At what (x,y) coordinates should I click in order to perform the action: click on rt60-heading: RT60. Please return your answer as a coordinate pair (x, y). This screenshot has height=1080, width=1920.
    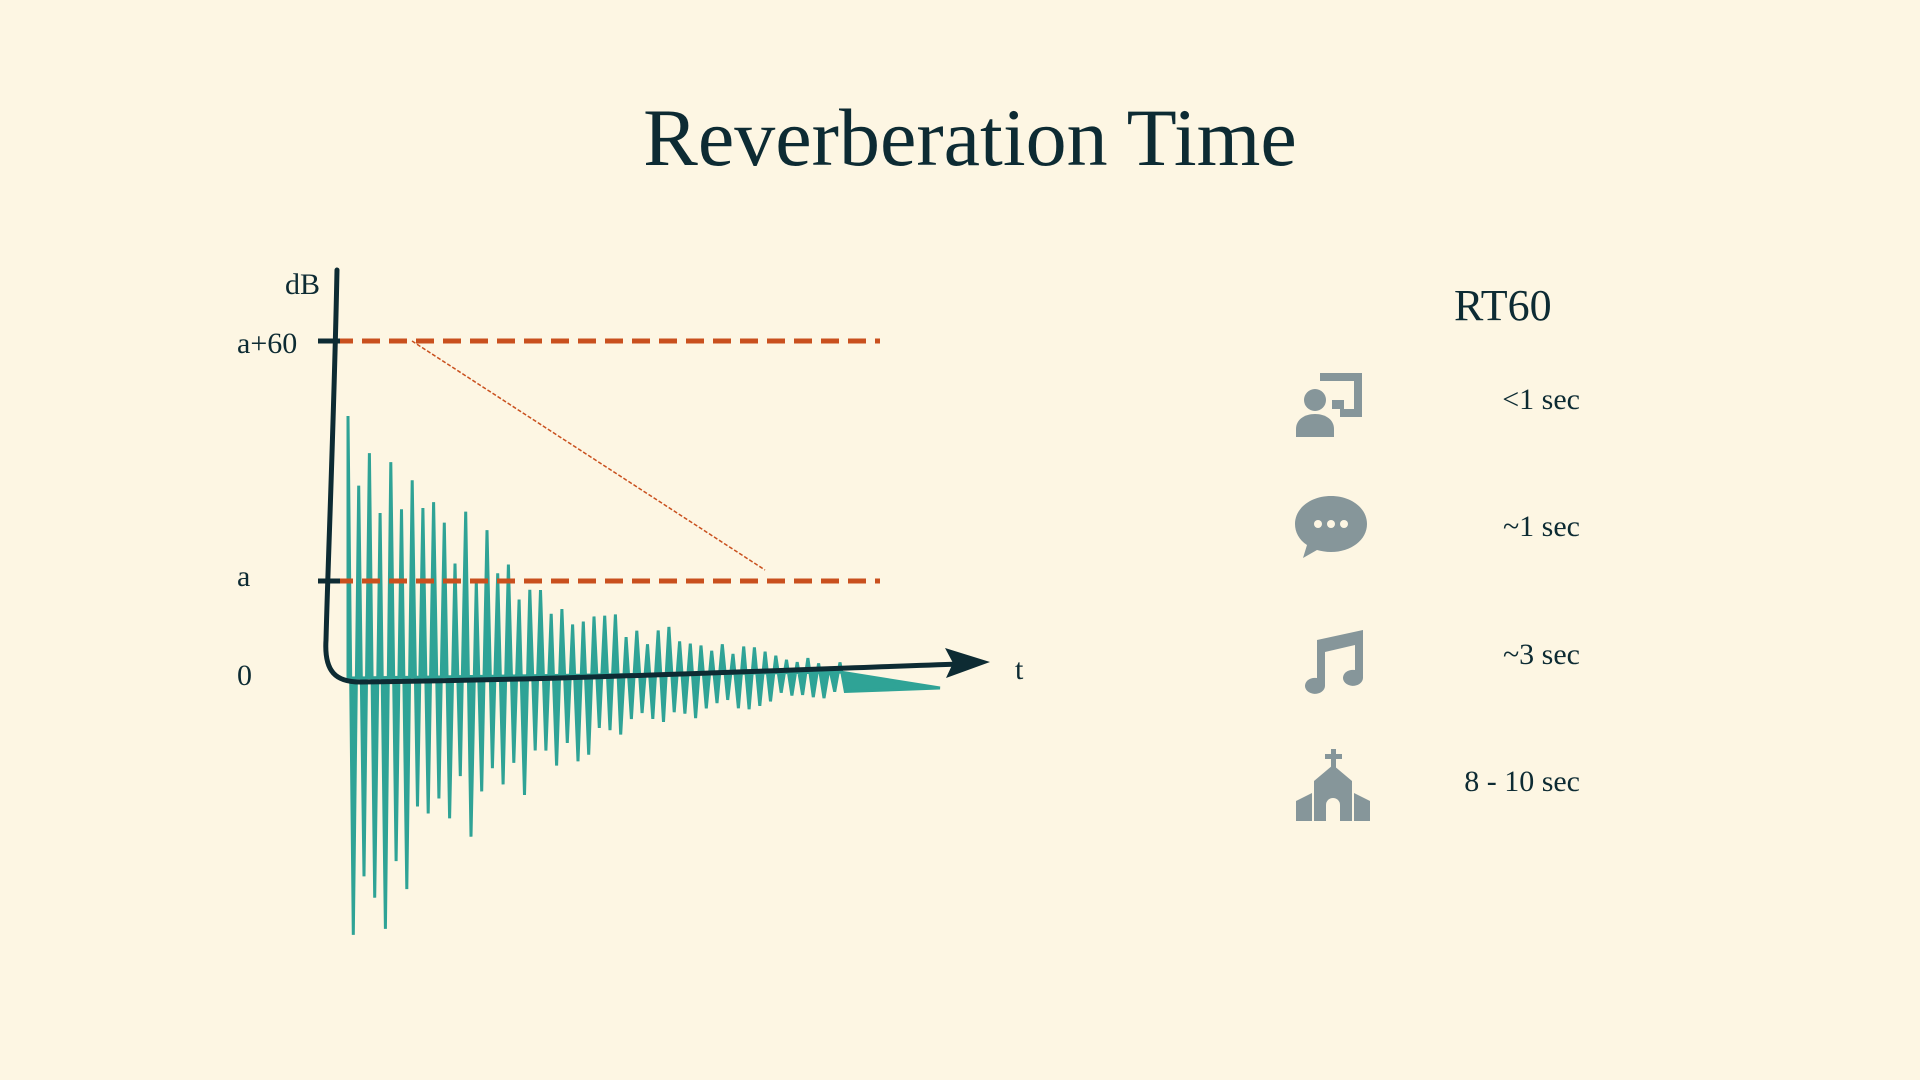
    Looking at the image, I should click on (1503, 305).